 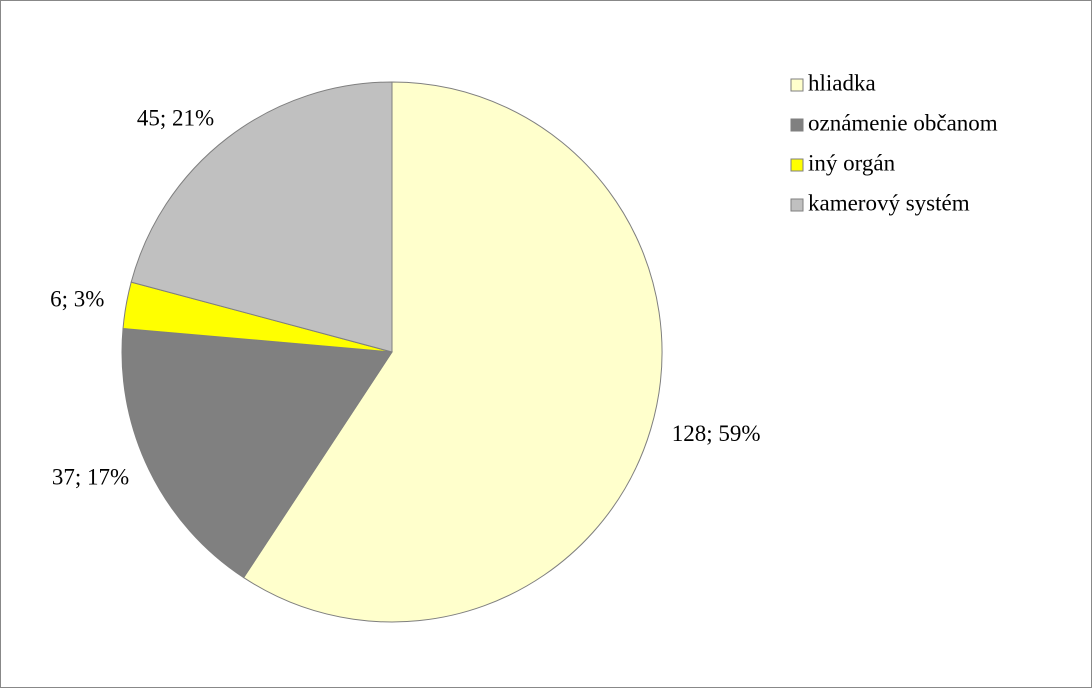 I want to click on data-label: 6; 3%, so click(x=77, y=299).